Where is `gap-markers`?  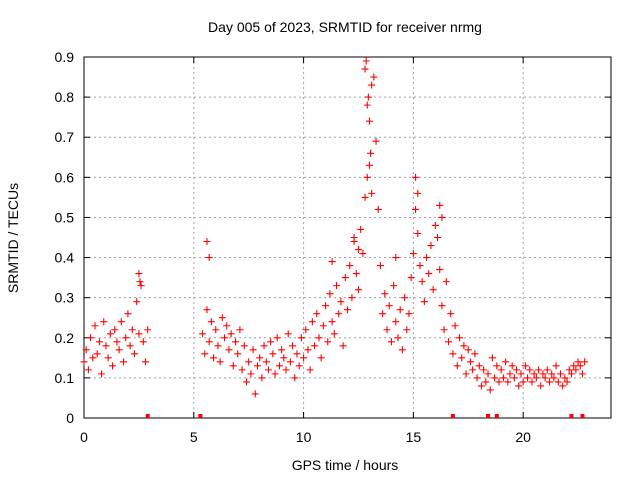 gap-markers is located at coordinates (365, 416).